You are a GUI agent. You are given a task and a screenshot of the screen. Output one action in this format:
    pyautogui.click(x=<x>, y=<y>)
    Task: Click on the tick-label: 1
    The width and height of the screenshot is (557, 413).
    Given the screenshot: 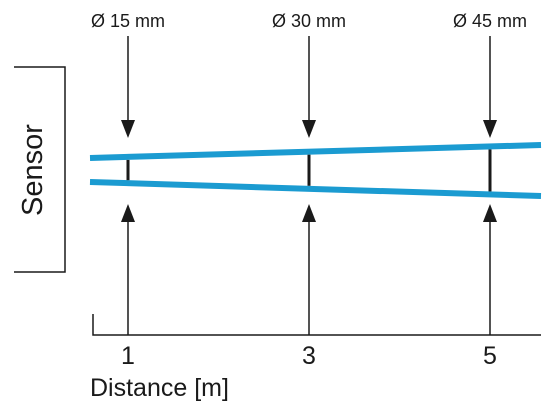 What is the action you would take?
    pyautogui.click(x=128, y=356)
    